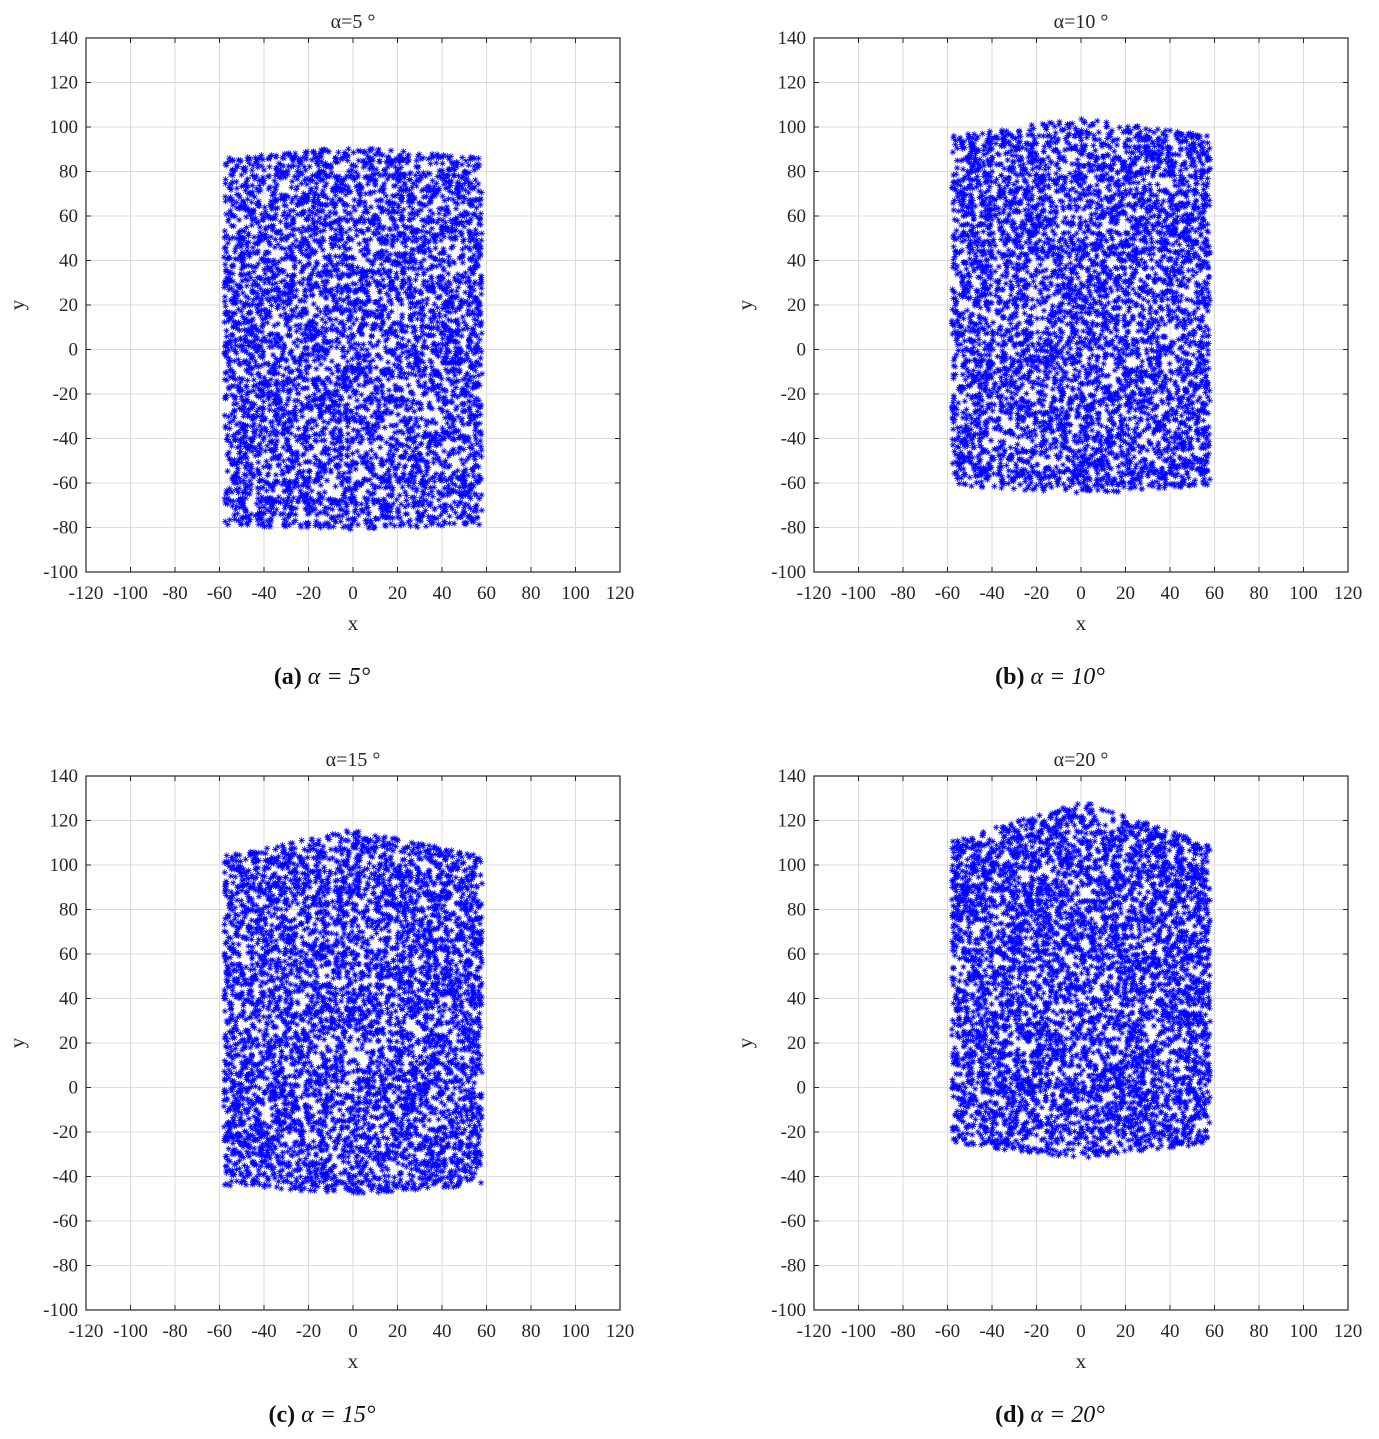  I want to click on caption-text: α = 10°, so click(1067, 677).